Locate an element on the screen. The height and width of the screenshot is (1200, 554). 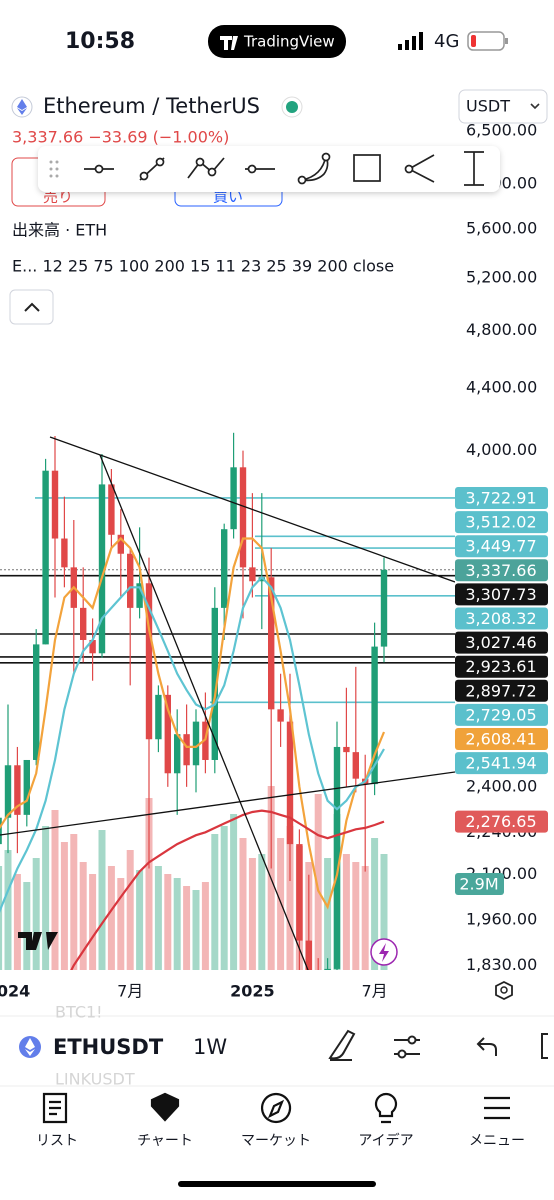
ghost-symbol: BTC1! is located at coordinates (79, 1012).